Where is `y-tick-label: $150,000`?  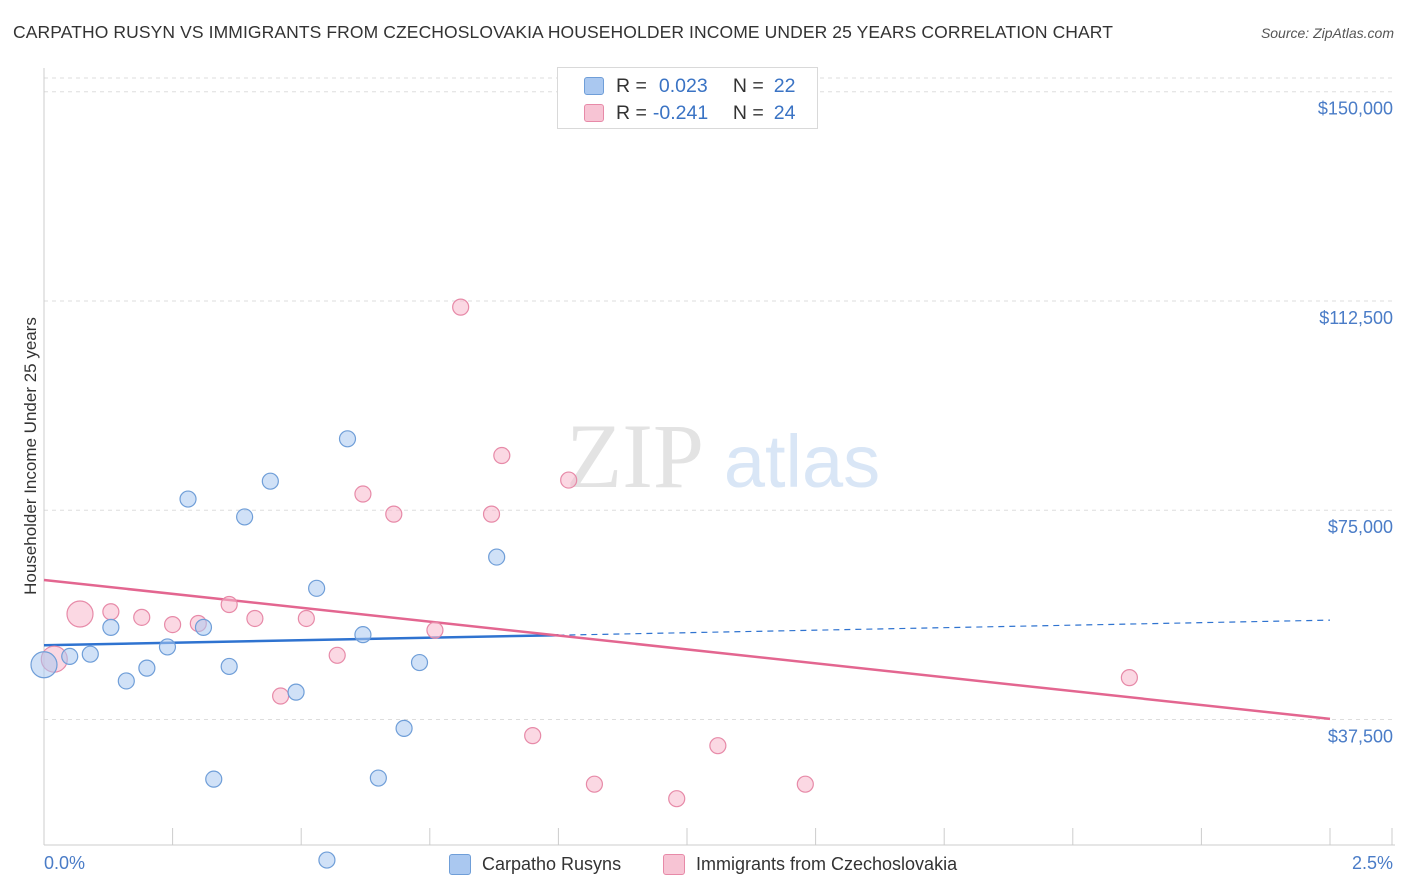 y-tick-label: $150,000 is located at coordinates (1355, 109).